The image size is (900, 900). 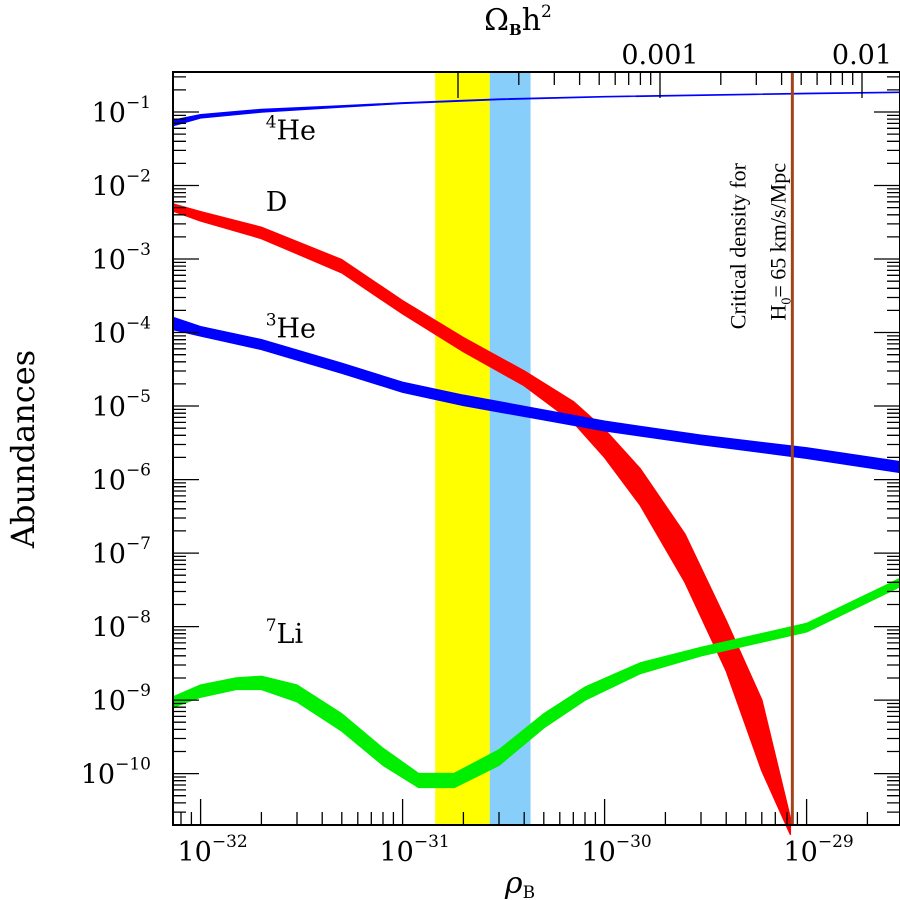 What do you see at coordinates (634, 842) in the screenshot?
I see `x-tick-exponent: −30` at bounding box center [634, 842].